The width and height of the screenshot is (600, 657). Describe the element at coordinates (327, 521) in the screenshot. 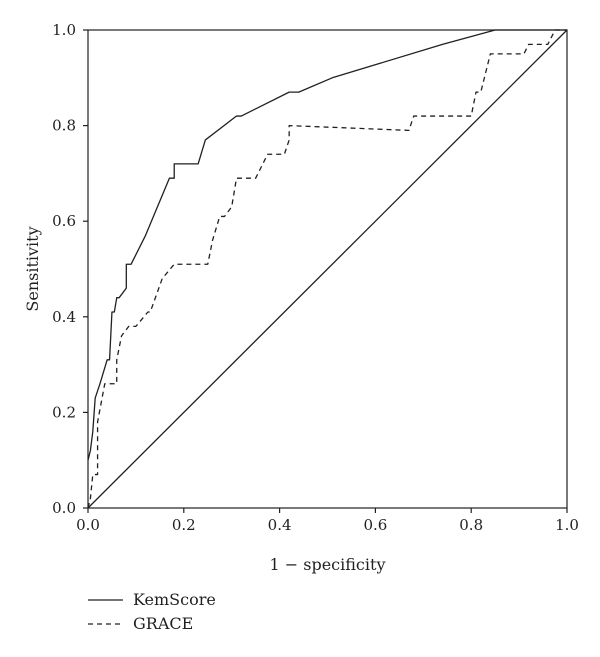

I see `x-axis: 0.0 0.2 0.4 0.6 0.8 1.0` at that location.